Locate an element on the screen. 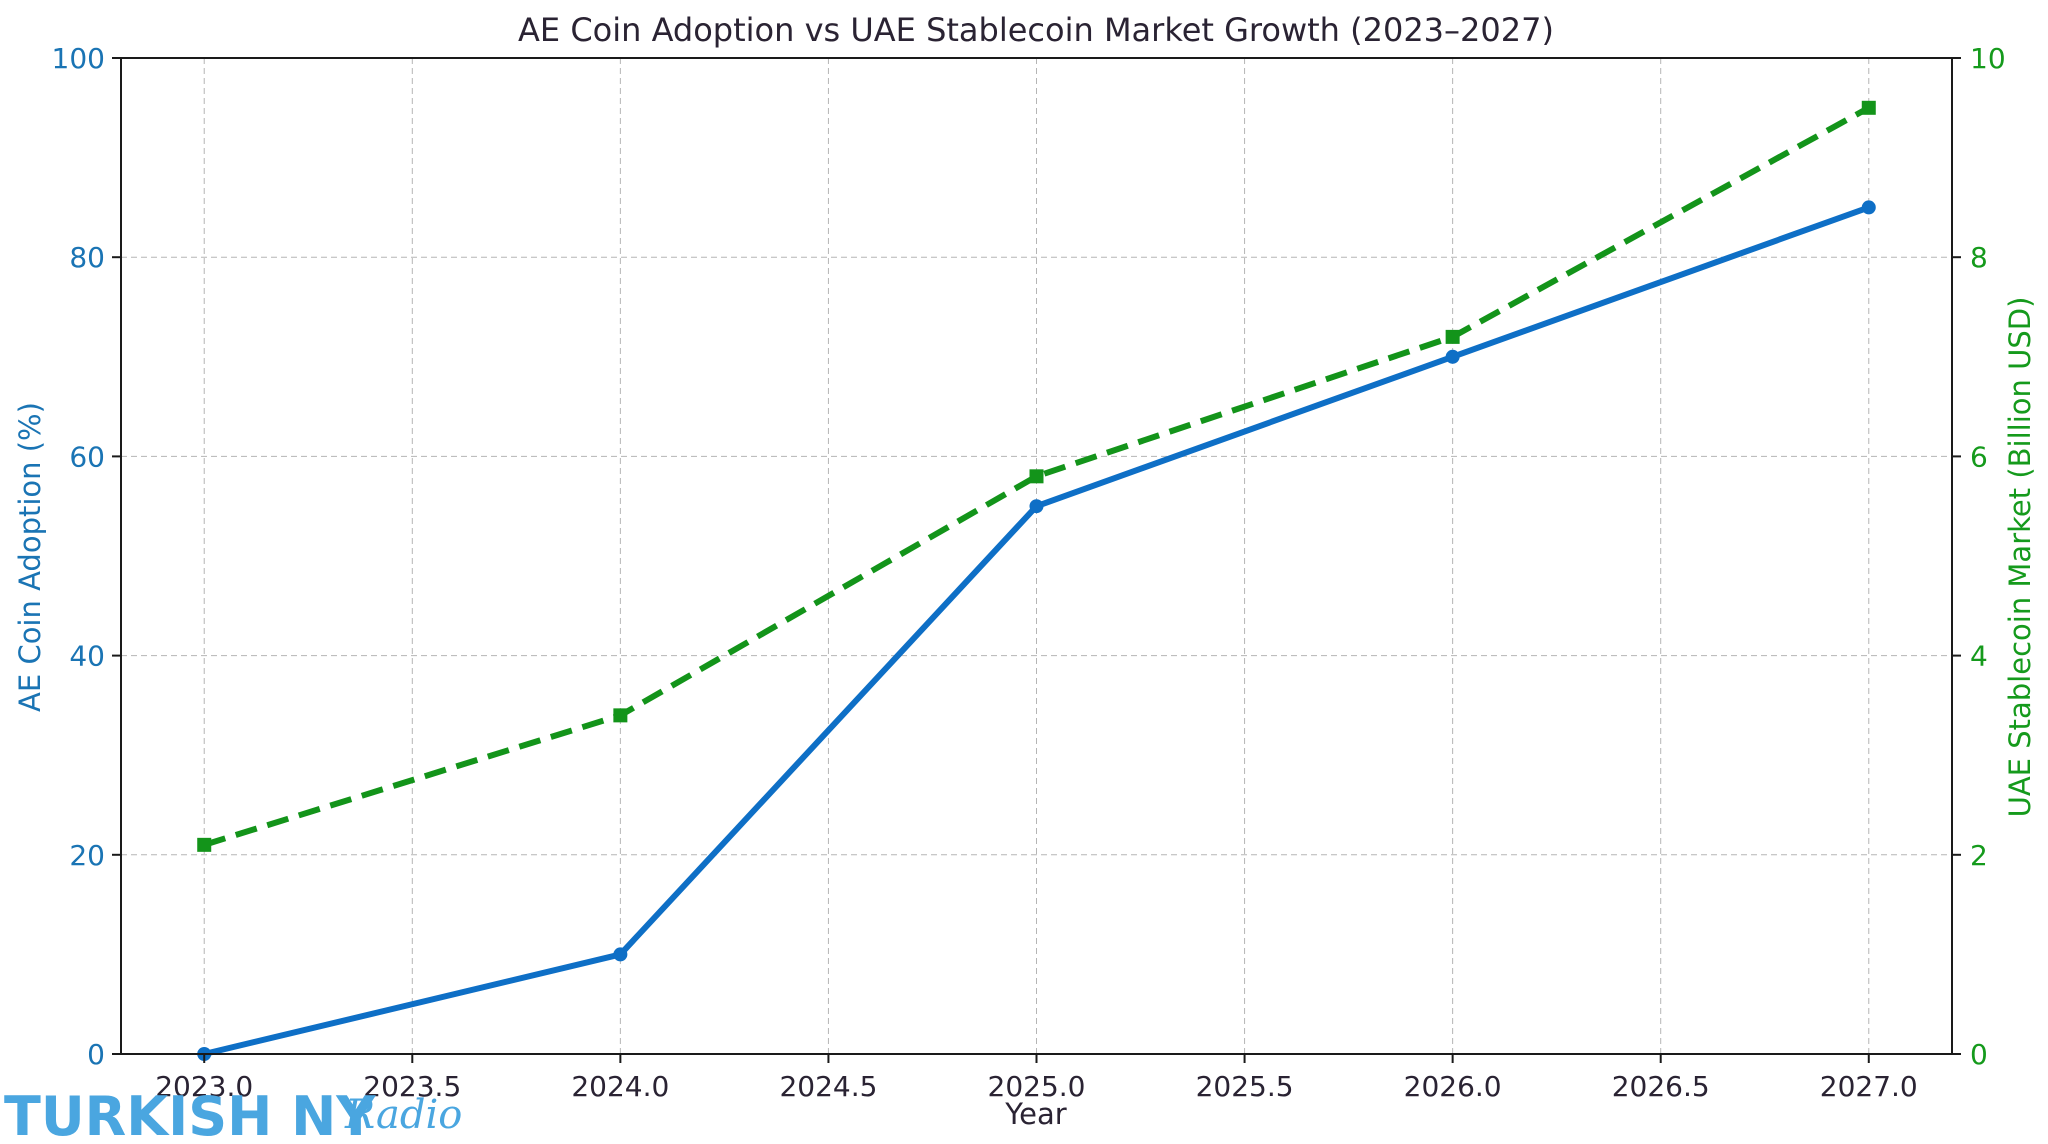  x-tick-label: 2024.0 is located at coordinates (620, 1086).